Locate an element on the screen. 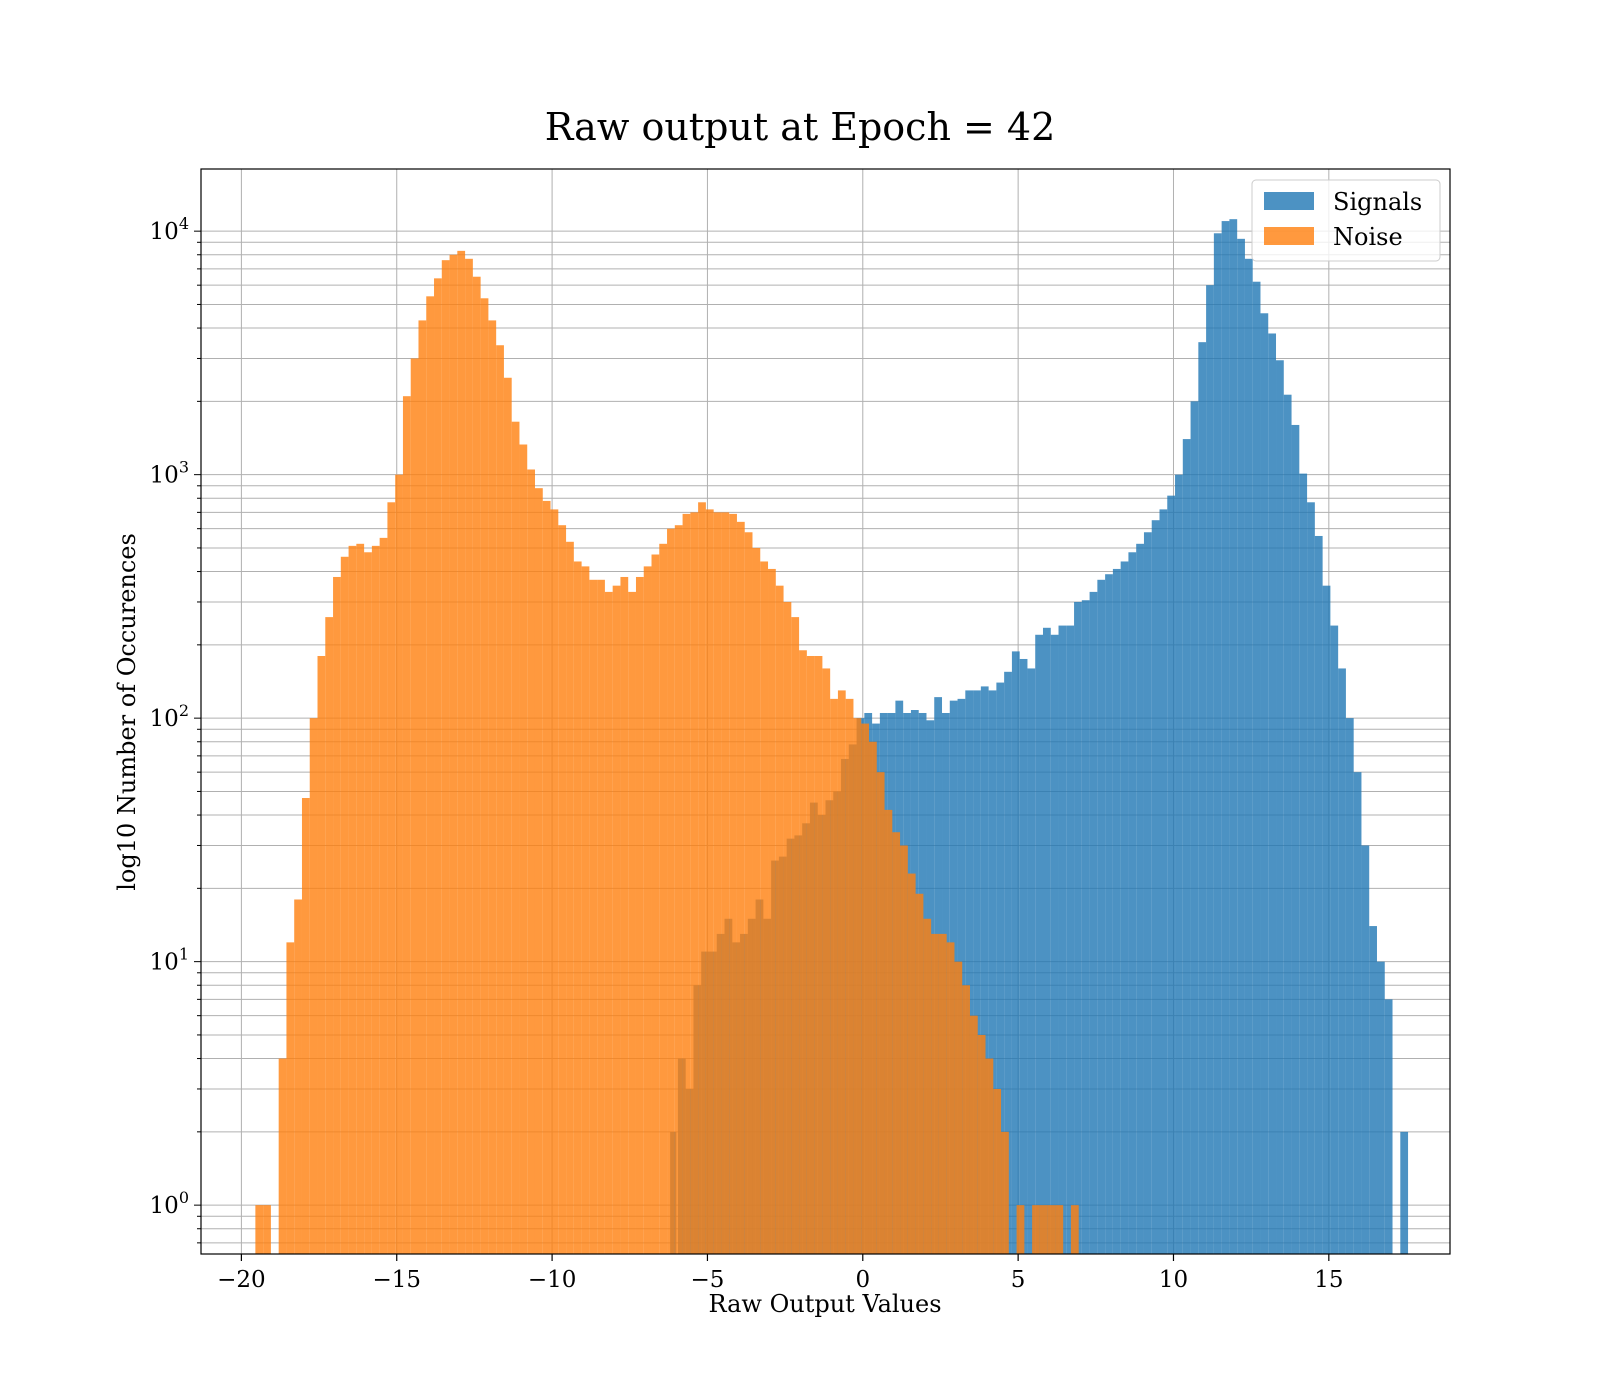  y-axis-ticks: 10⁰ 10¹ 10² 10³ 10⁴ is located at coordinates (175, 729).